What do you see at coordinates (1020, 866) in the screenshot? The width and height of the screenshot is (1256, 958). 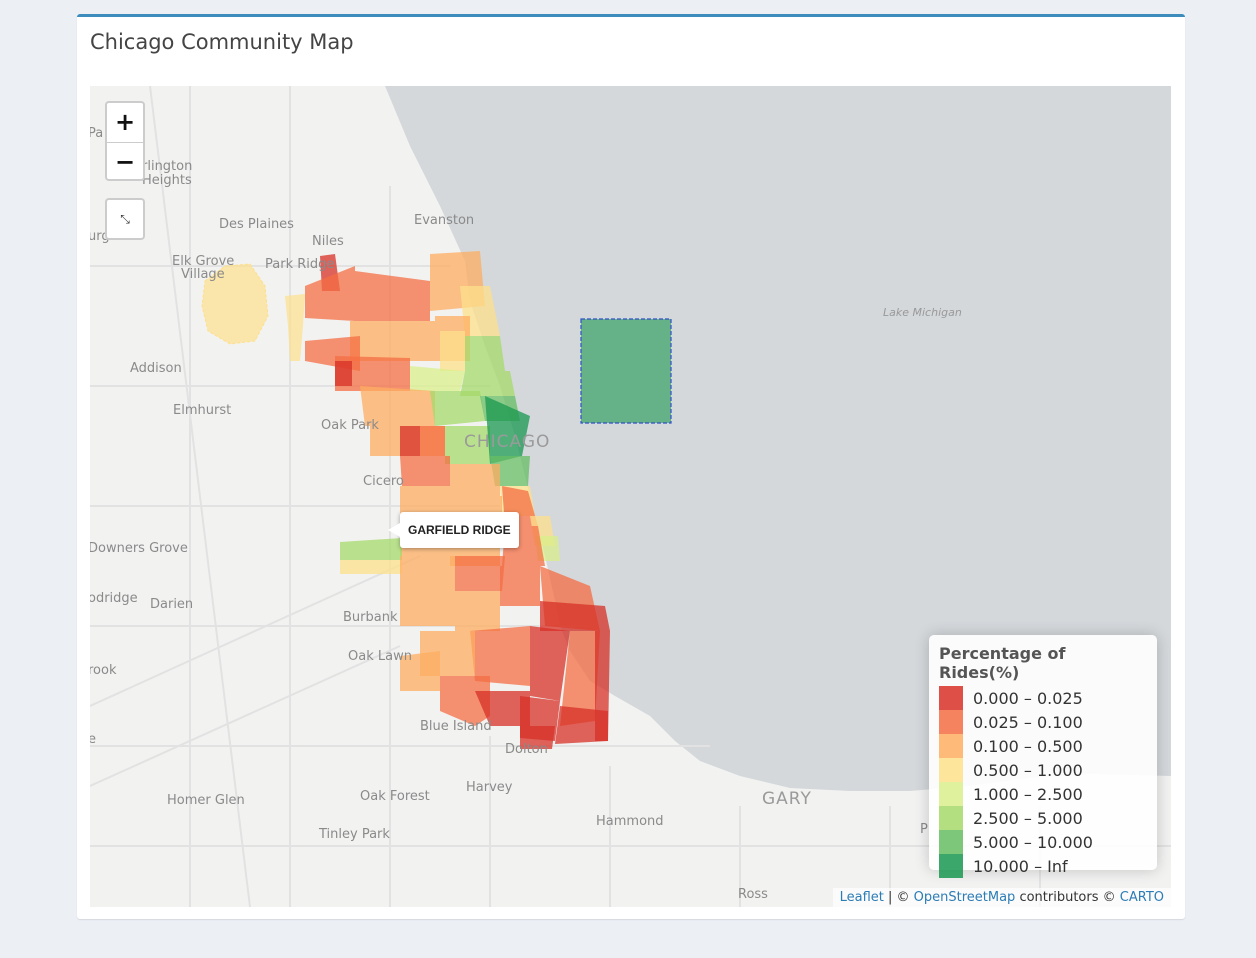 I see `legend-label: 10.000 – Inf` at bounding box center [1020, 866].